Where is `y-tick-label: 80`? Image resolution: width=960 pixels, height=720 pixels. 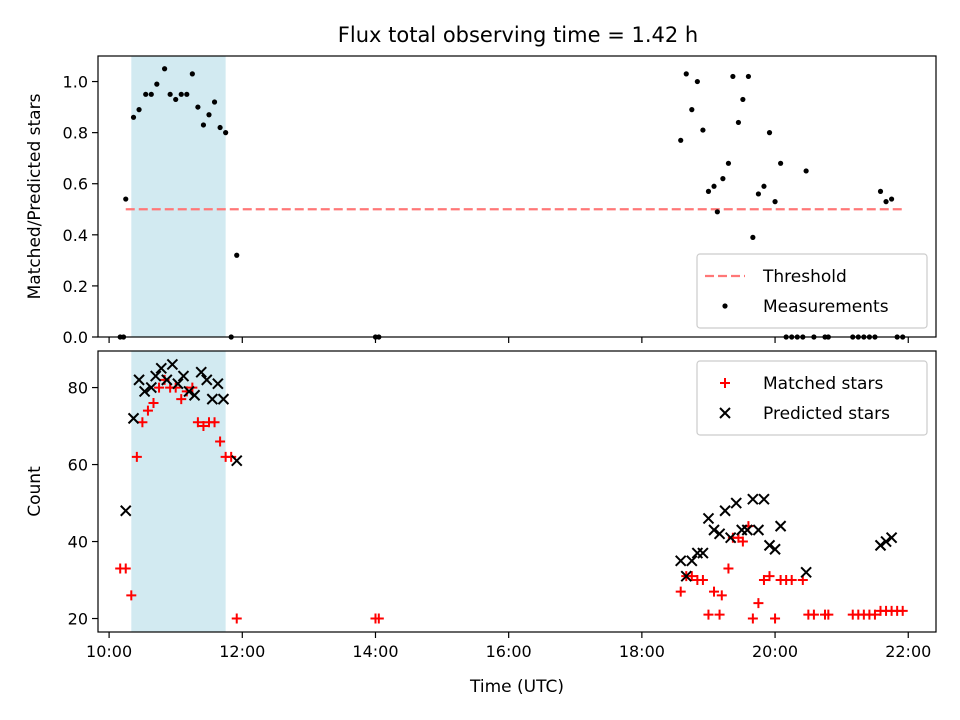 y-tick-label: 80 is located at coordinates (78, 388).